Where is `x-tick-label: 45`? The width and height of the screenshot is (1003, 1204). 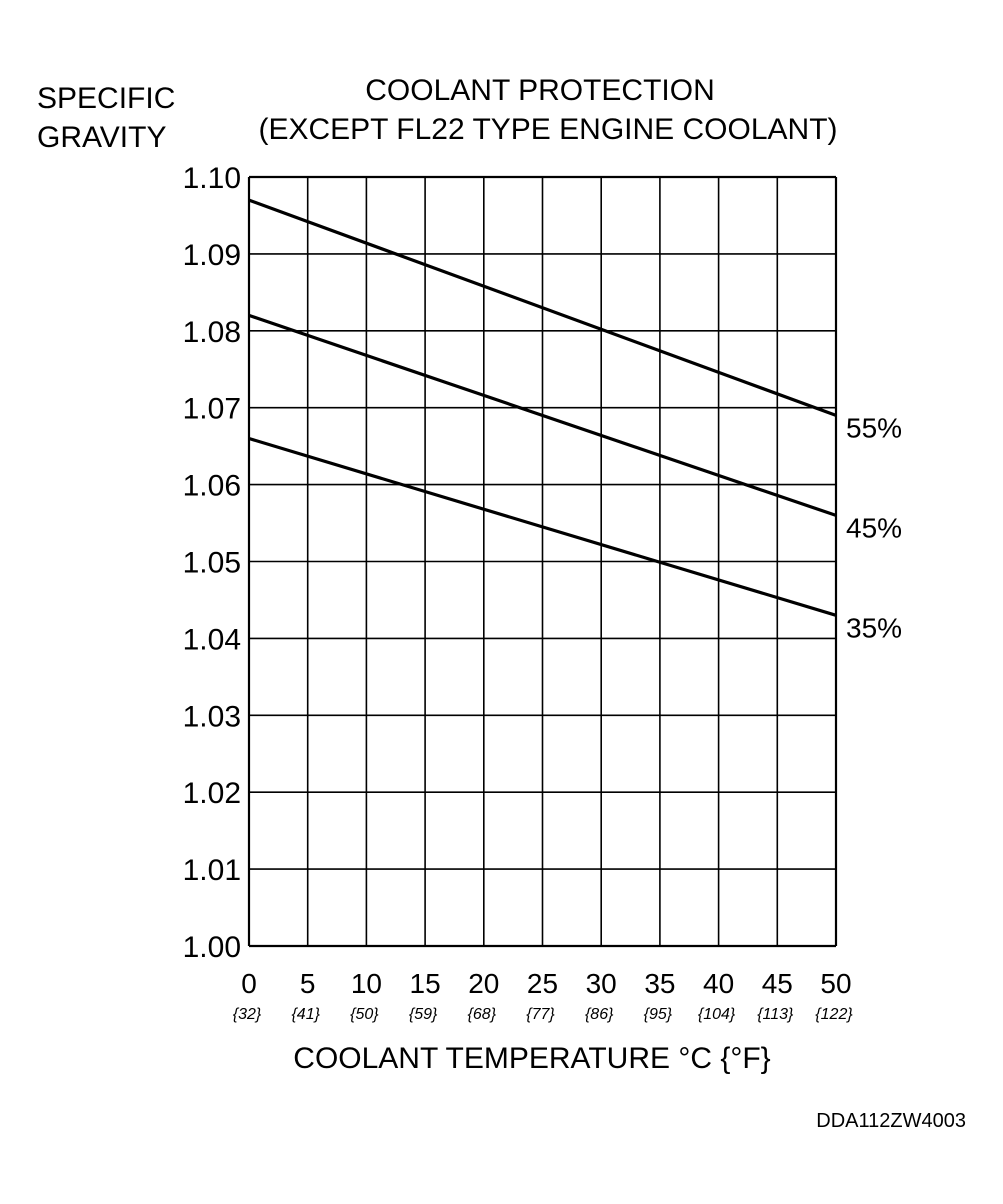
x-tick-label: 45 is located at coordinates (777, 983).